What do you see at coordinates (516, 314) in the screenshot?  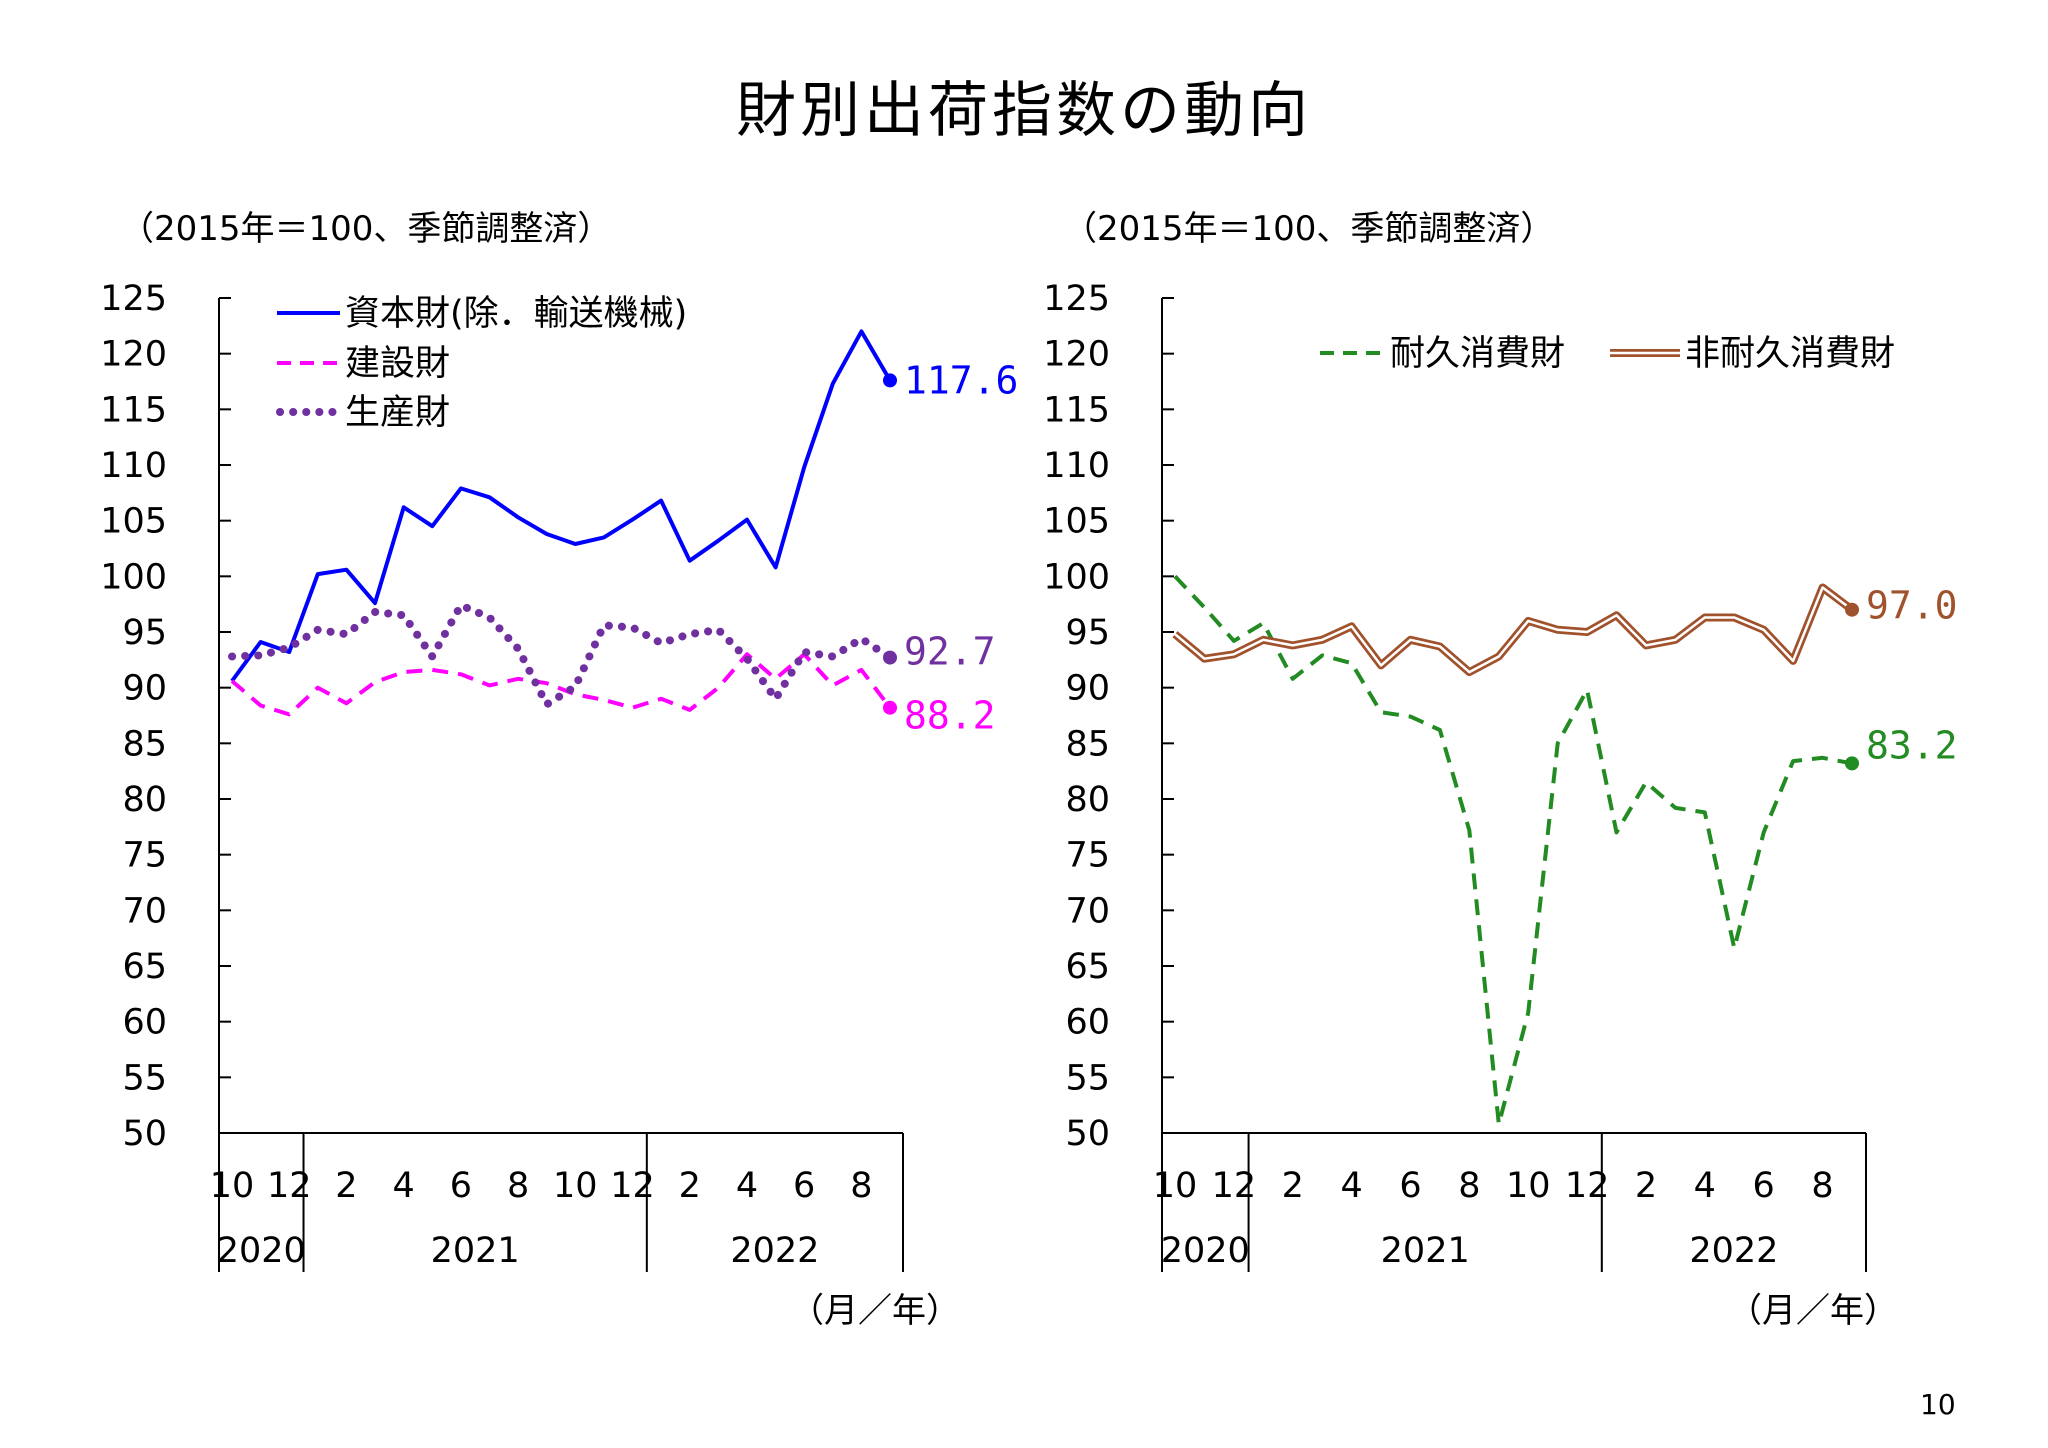 I see `legend-label-capital: 資本財(除．輸送機械)` at bounding box center [516, 314].